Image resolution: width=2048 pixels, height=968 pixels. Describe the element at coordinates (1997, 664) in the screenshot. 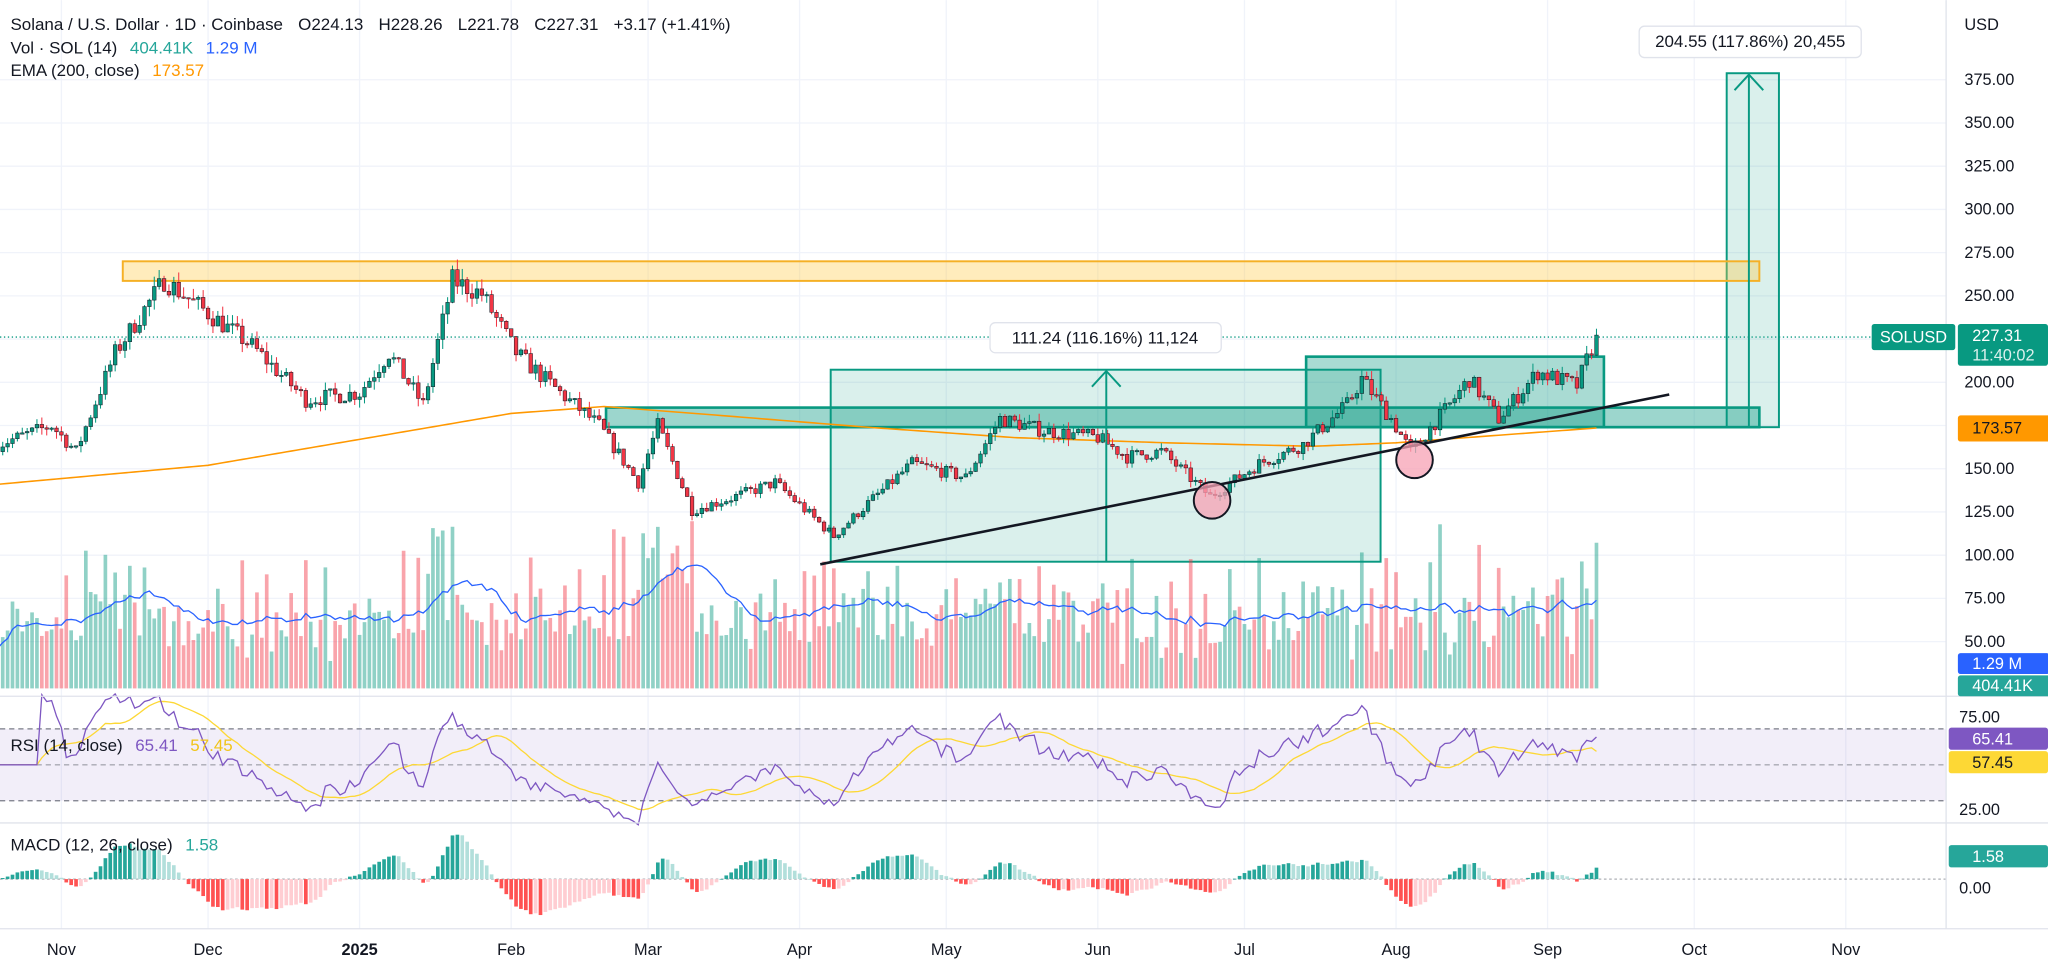

I see `svg-text: 1.29 M` at that location.